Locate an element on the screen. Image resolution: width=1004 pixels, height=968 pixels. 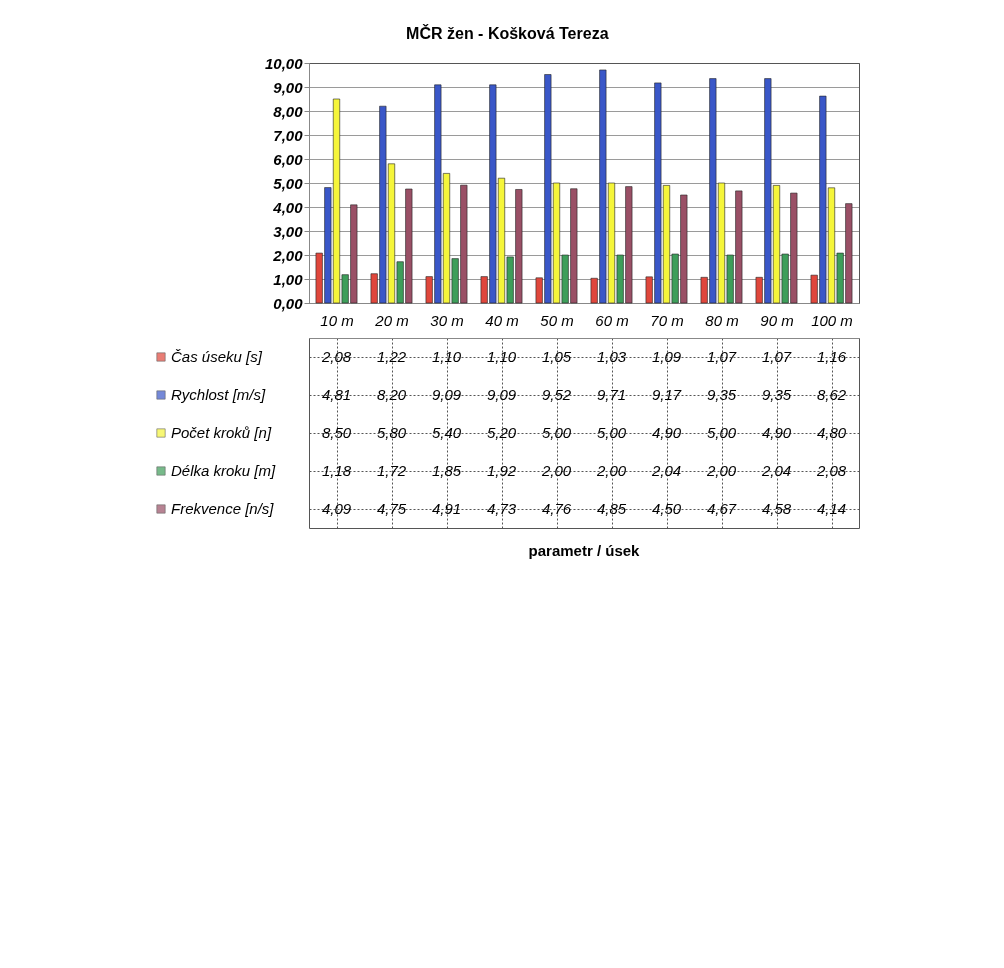
data-label: 1,16 is located at coordinates (831, 356).